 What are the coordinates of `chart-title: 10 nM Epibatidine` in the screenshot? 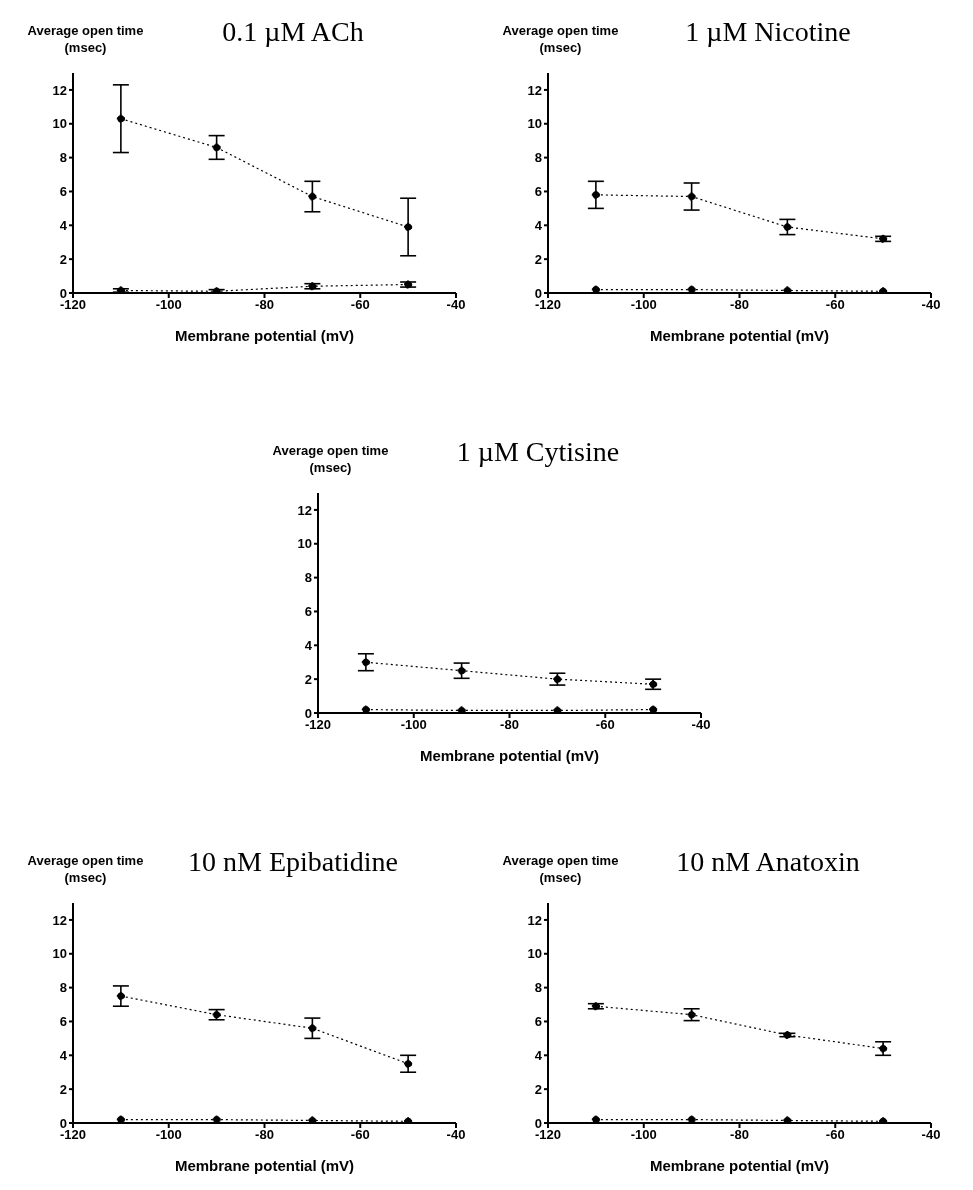 It's located at (293, 862).